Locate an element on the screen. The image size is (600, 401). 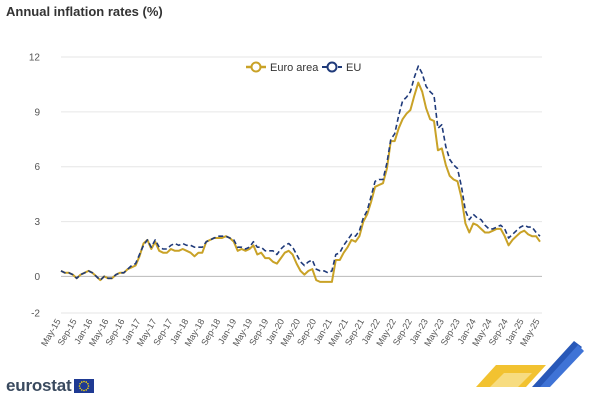
legend: Euro area EU is located at coordinates (303, 67).